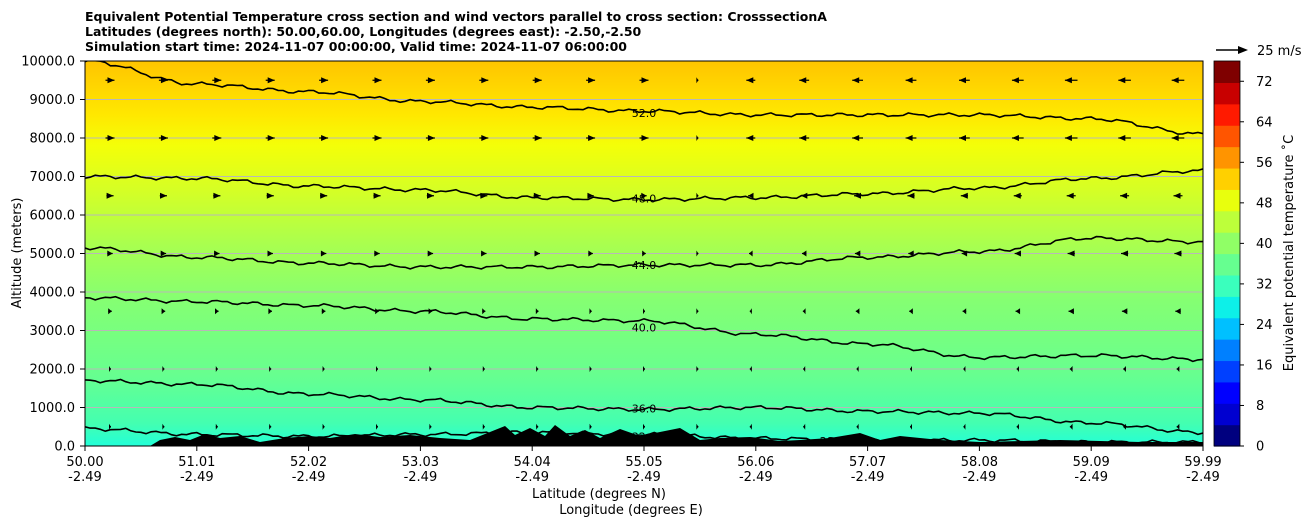  What do you see at coordinates (599, 494) in the screenshot?
I see `x-axis-label-latitude: Latitude (degrees N)` at bounding box center [599, 494].